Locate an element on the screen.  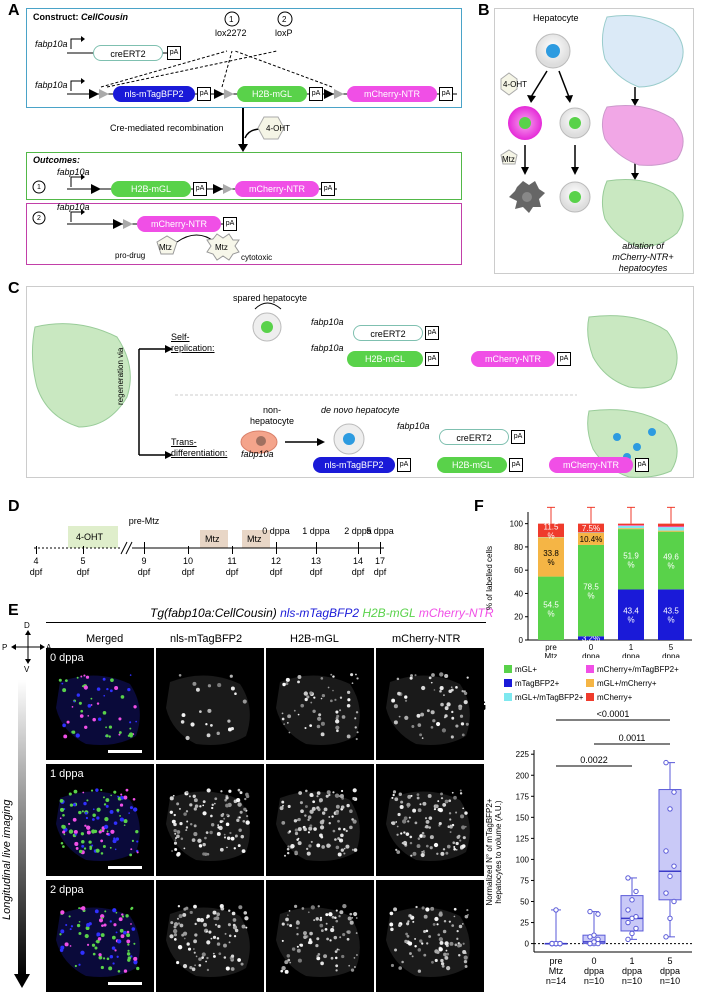
title-divider is located at coordinates (266, 622).